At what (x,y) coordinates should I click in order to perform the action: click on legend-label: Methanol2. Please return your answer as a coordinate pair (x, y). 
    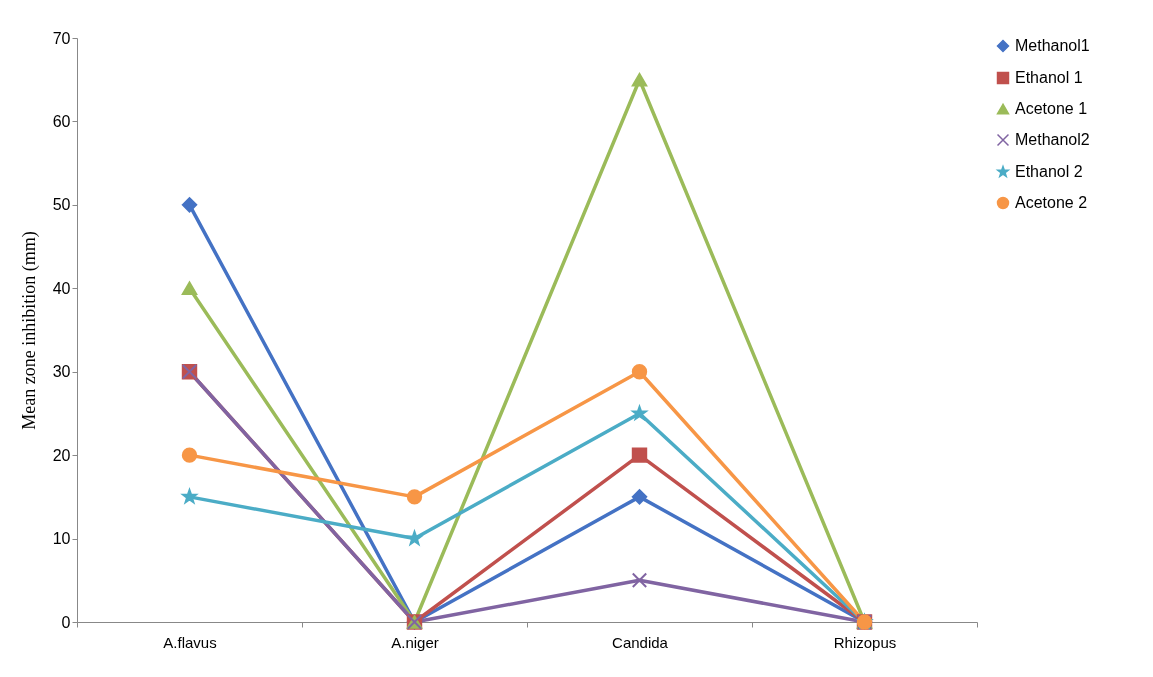
    Looking at the image, I should click on (1052, 139).